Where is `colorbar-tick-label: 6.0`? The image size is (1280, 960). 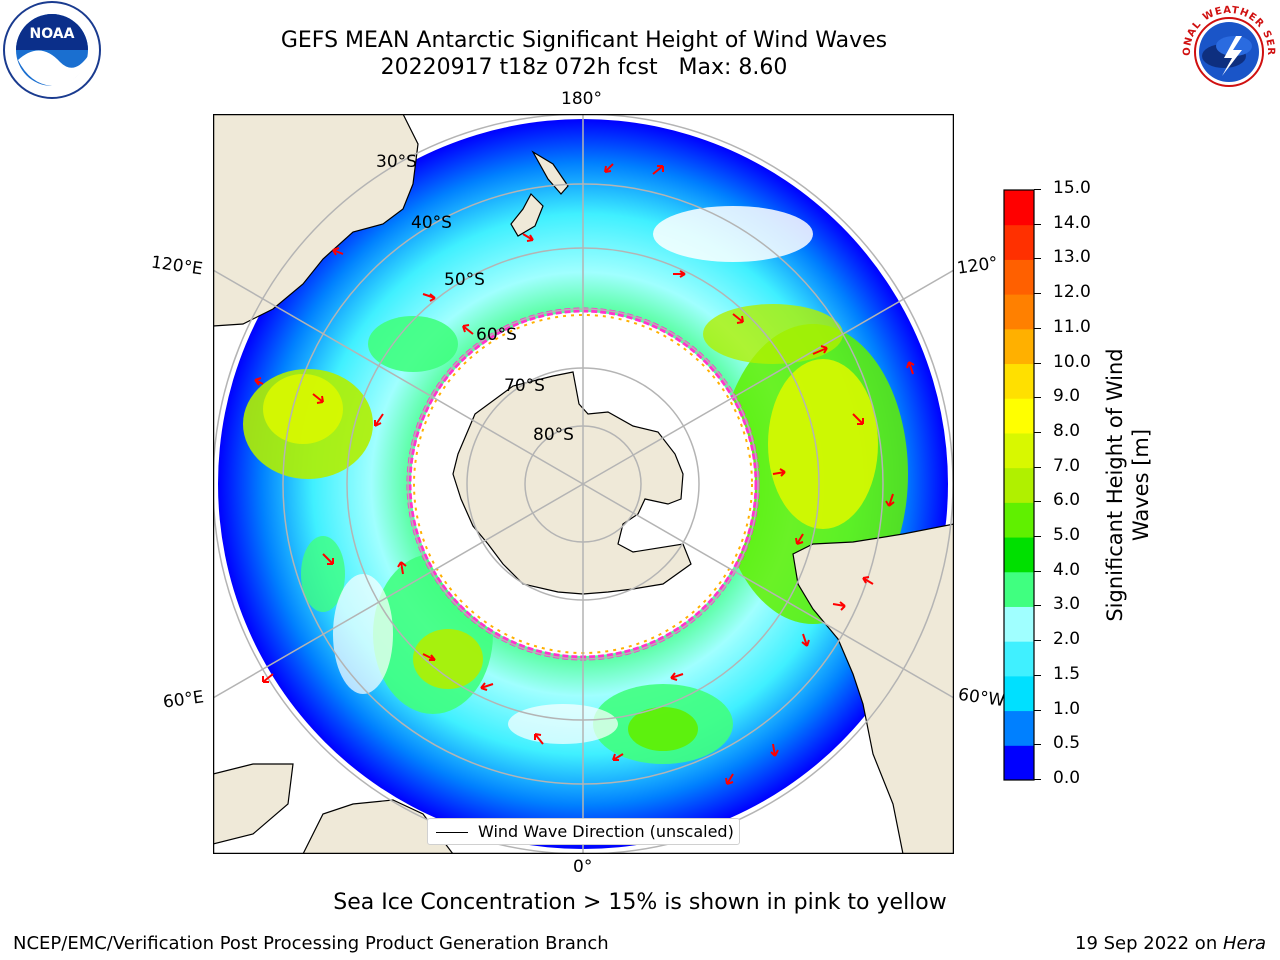 colorbar-tick-label: 6.0 is located at coordinates (1067, 500).